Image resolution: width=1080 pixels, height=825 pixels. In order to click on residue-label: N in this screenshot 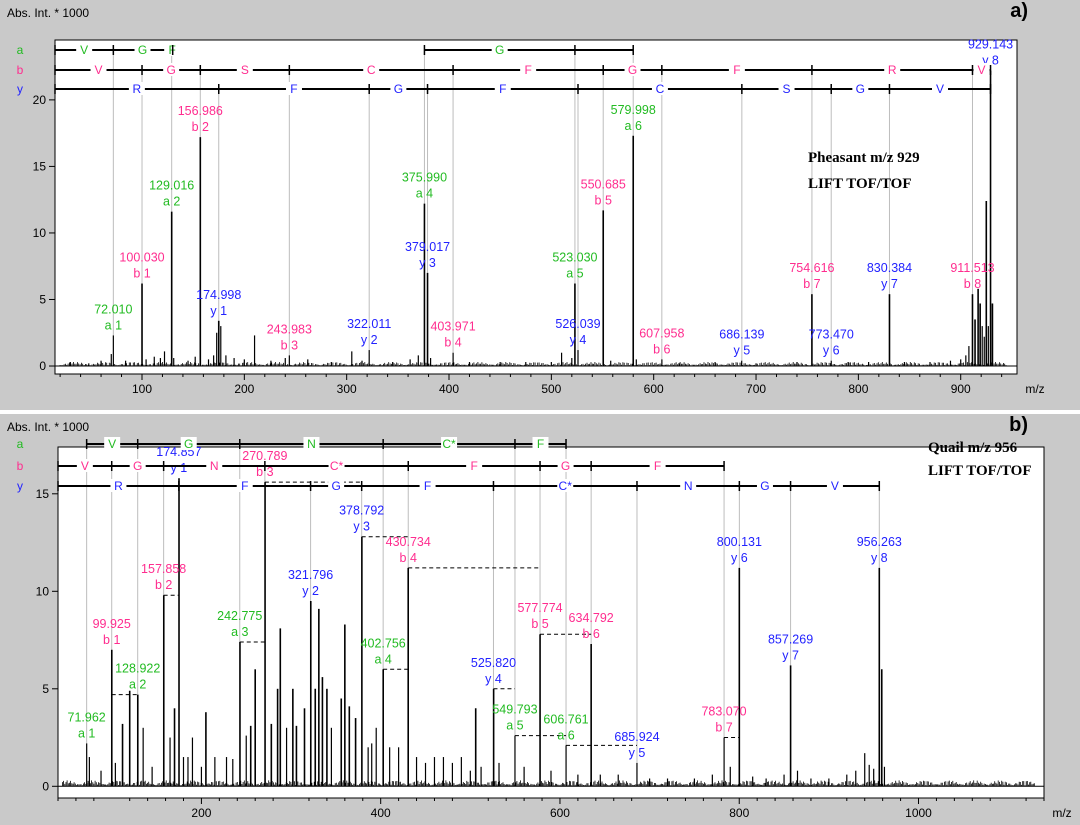, I will do `click(311, 444)`.